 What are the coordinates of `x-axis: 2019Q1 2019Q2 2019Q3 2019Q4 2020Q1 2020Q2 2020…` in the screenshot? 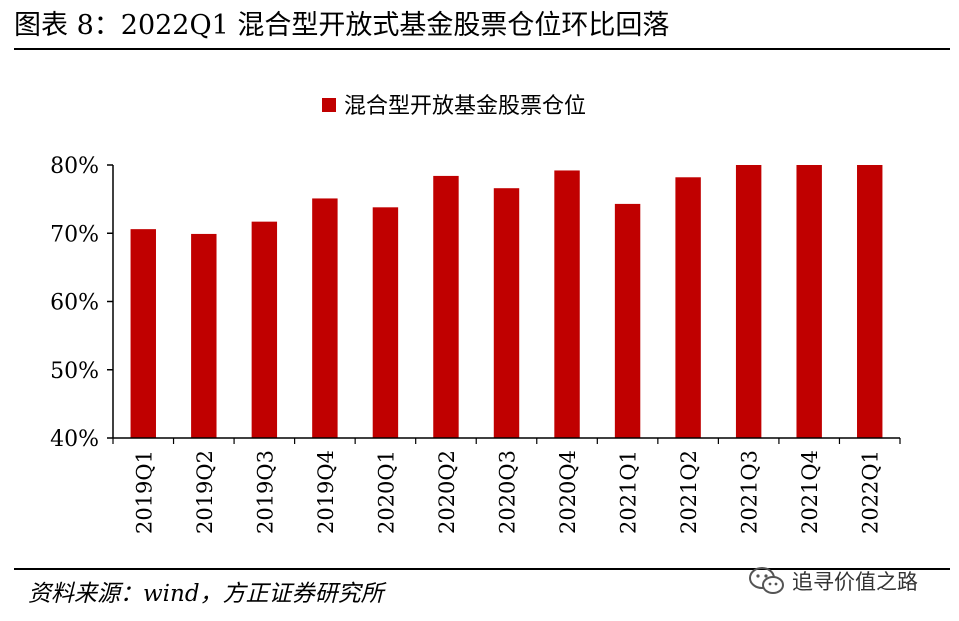 It's located at (506, 485).